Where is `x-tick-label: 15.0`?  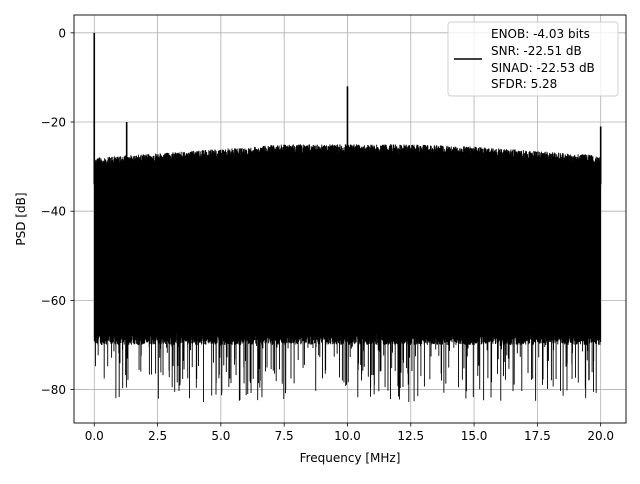
x-tick-label: 15.0 is located at coordinates (474, 436).